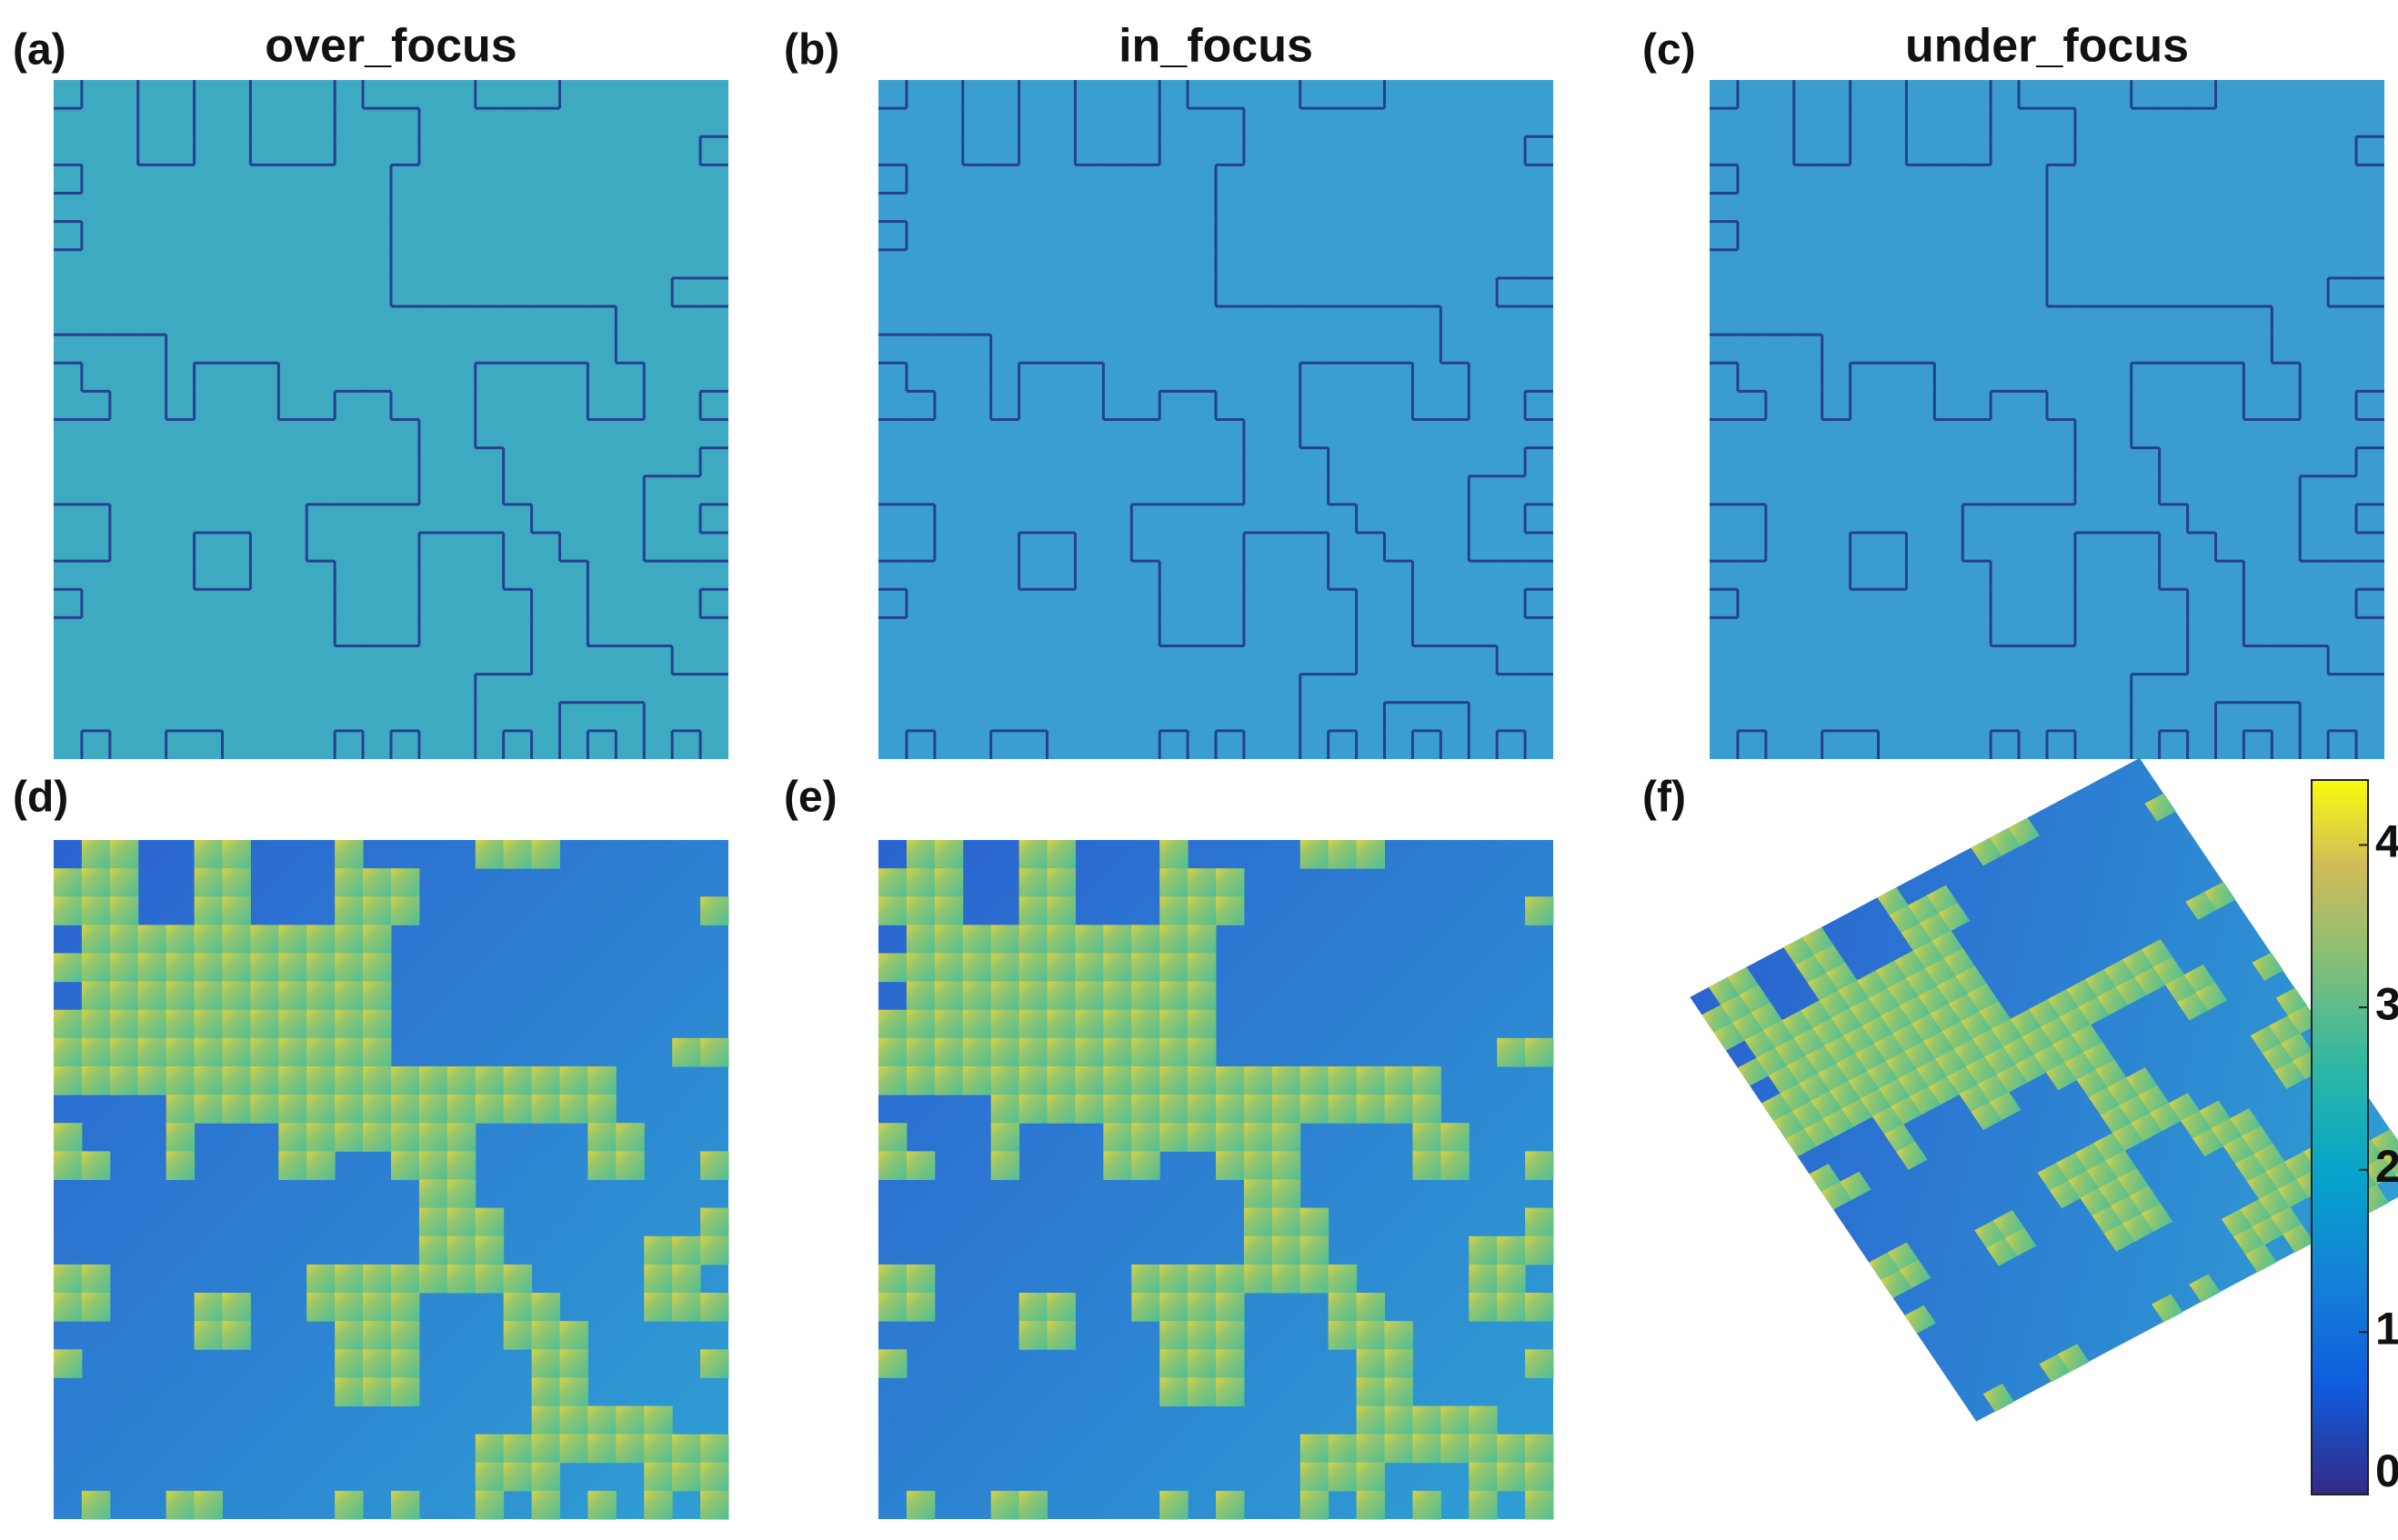 This screenshot has height=1540, width=2398. I want to click on panel-label: (f), so click(1664, 798).